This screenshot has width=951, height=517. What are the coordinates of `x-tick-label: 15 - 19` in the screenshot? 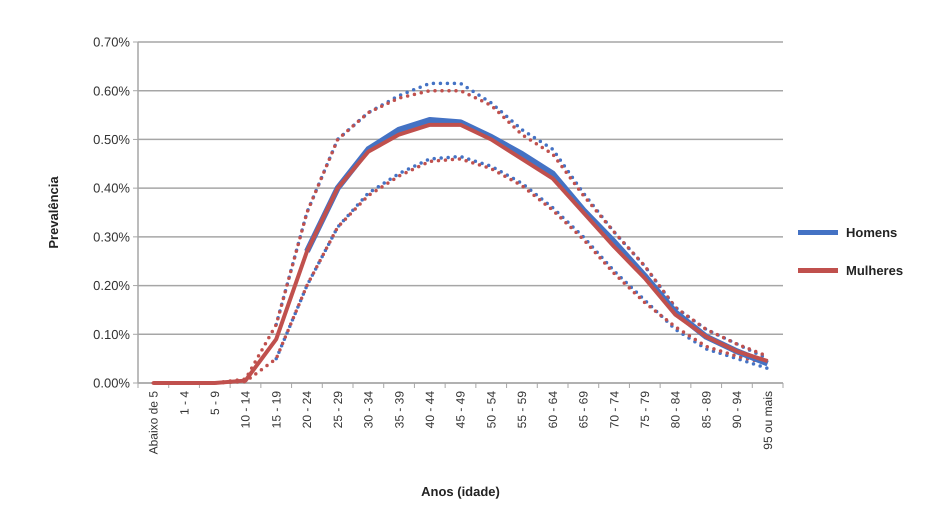 It's located at (276, 409).